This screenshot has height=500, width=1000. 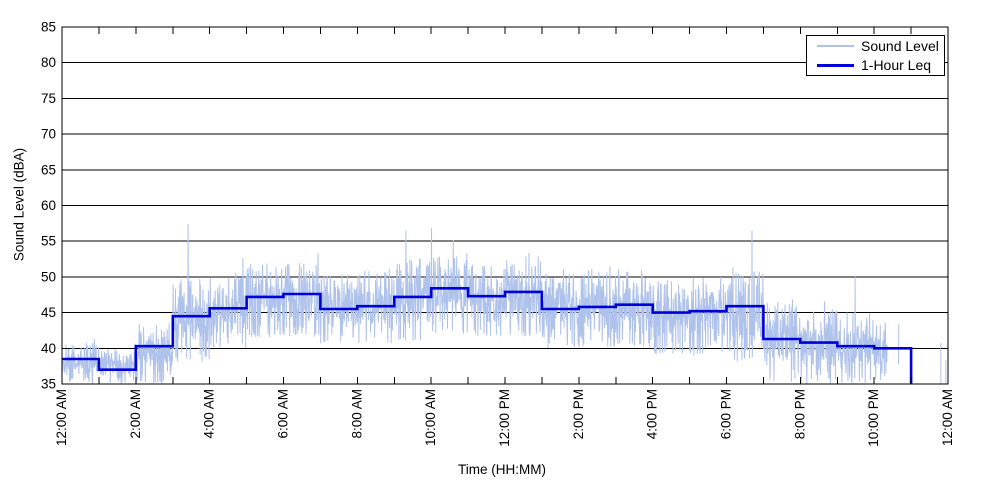 I want to click on x-tick-label: 6:00 PM, so click(x=726, y=414).